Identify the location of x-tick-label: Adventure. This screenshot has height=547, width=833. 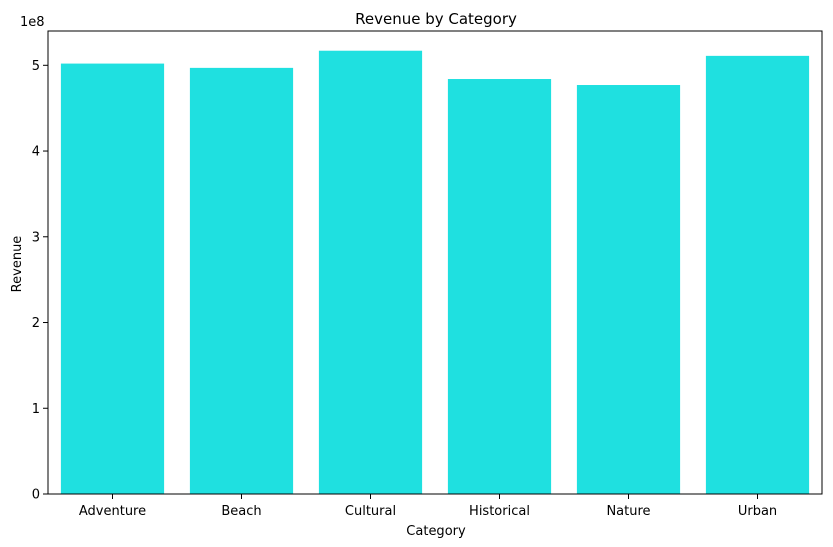
(112, 511).